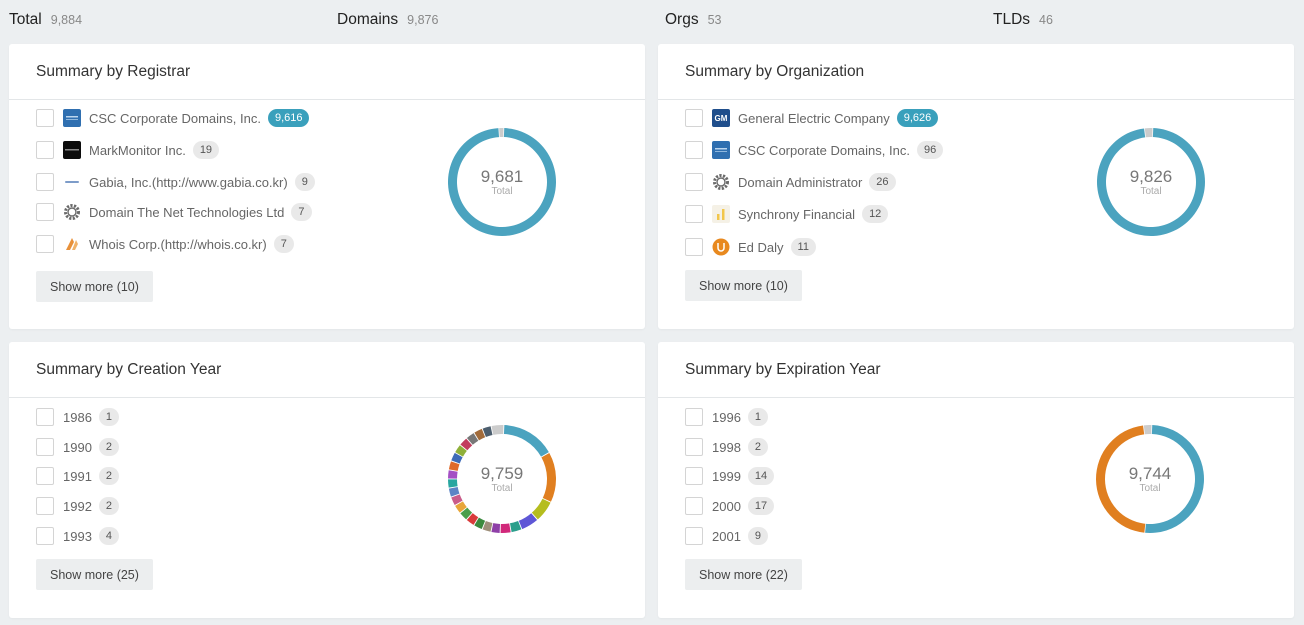 The image size is (1304, 625). Describe the element at coordinates (77, 417) in the screenshot. I see `item-label: 1986` at that location.